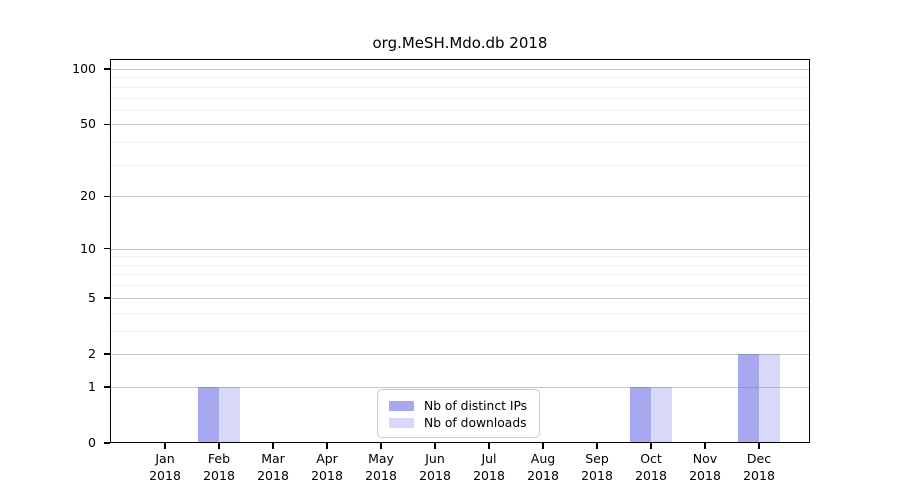 Image resolution: width=900 pixels, height=500 pixels. Describe the element at coordinates (92, 442) in the screenshot. I see `y-axis-tick-label: 0` at that location.